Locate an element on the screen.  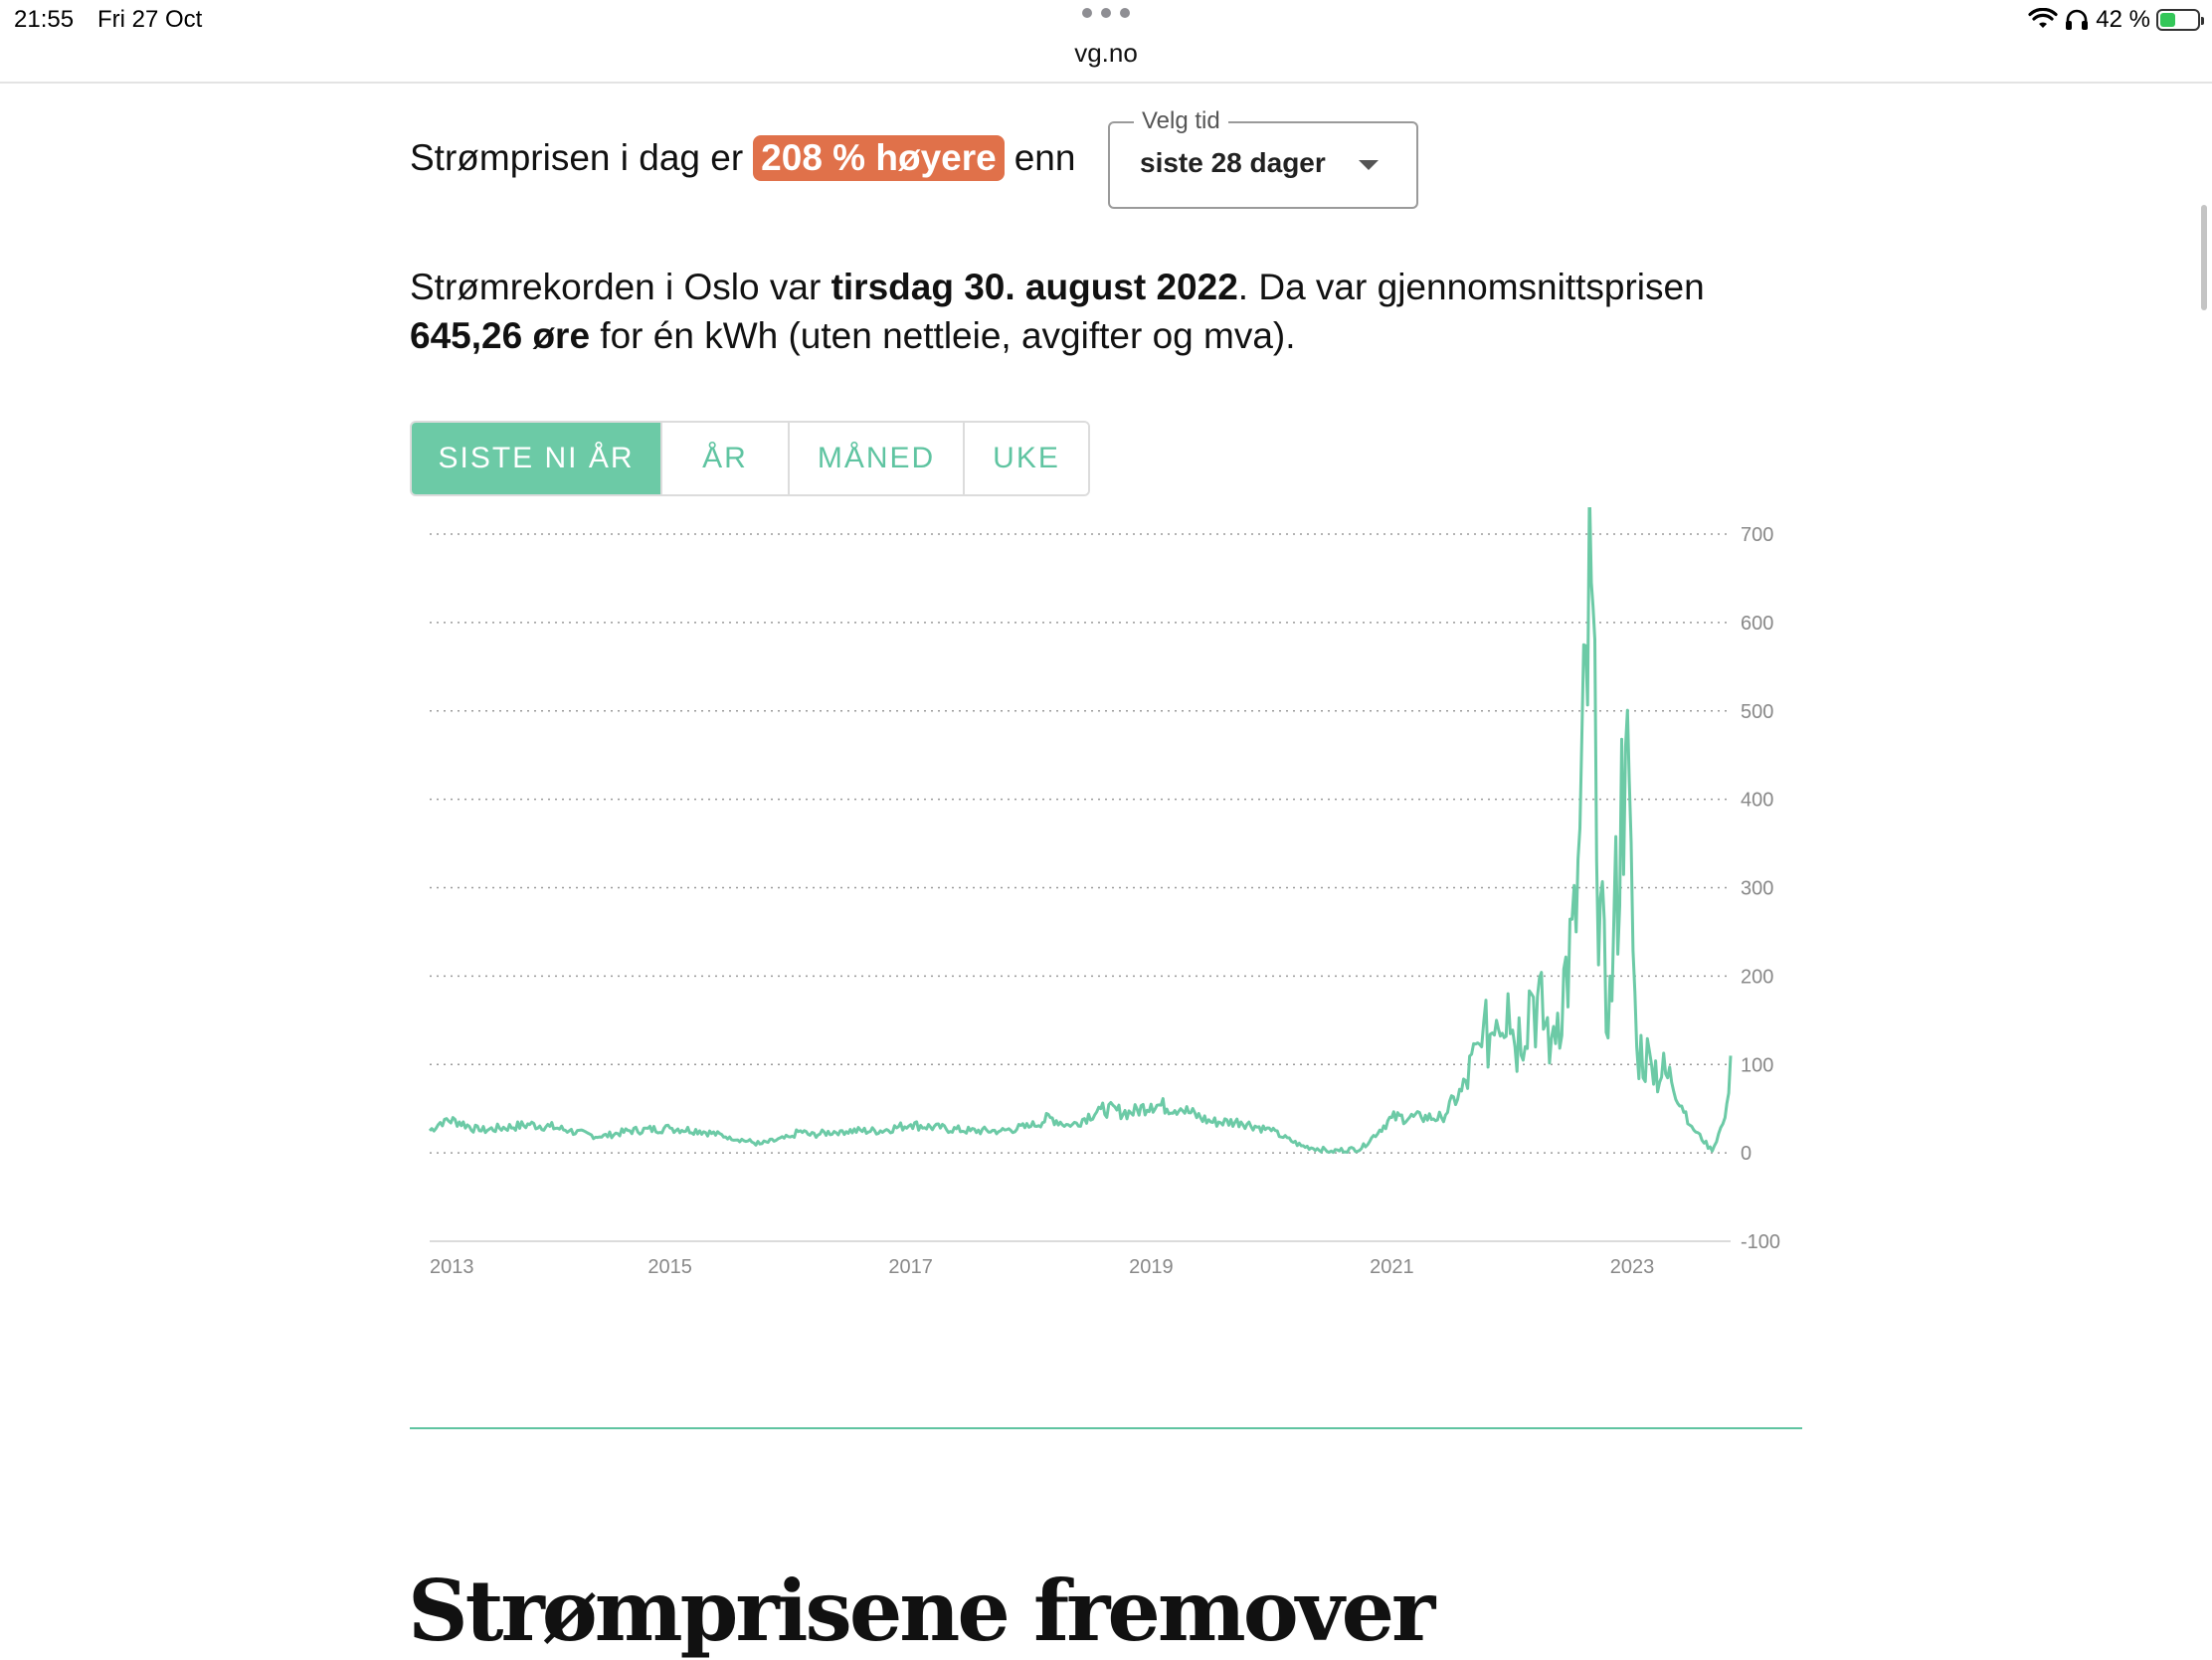
y-tick-label: 200 is located at coordinates (1757, 977).